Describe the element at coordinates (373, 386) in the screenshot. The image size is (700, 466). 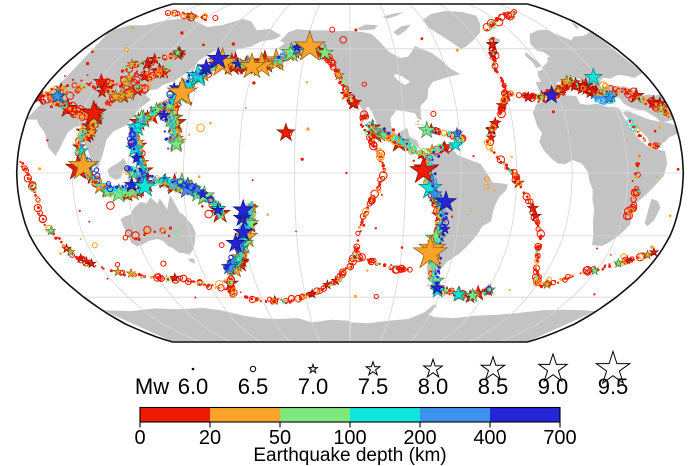
I see `legend-mag-label: 7.5` at that location.